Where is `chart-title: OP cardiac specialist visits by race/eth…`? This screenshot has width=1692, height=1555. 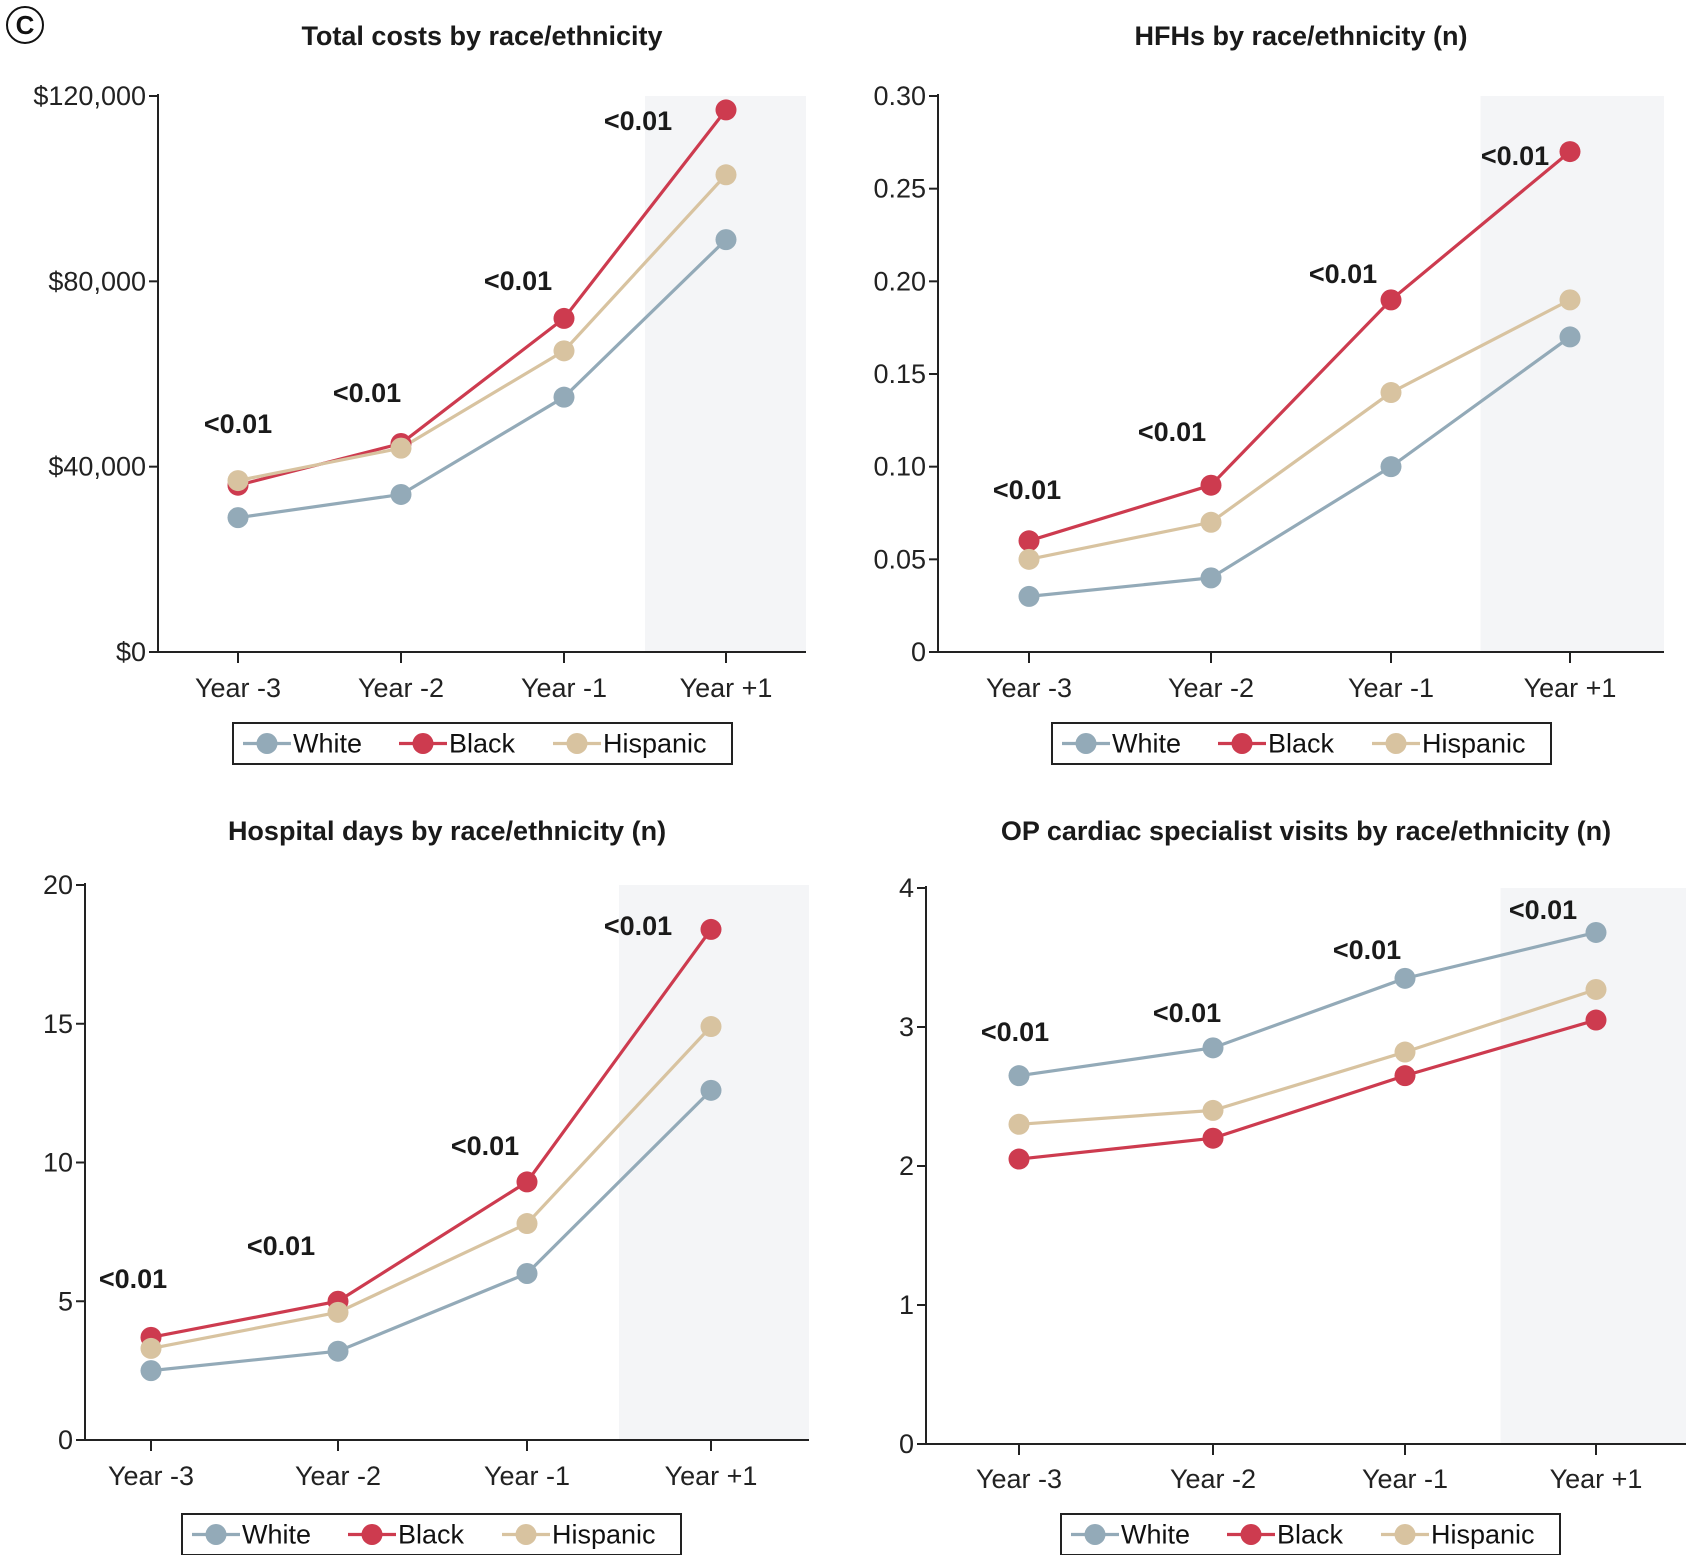 chart-title: OP cardiac specialist visits by race/eth… is located at coordinates (1306, 831).